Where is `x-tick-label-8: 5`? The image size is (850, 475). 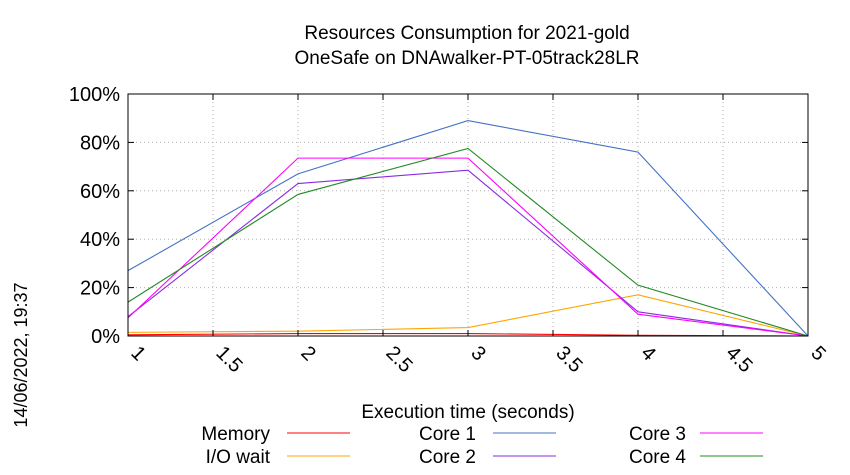 x-tick-label-8: 5 is located at coordinates (817, 353).